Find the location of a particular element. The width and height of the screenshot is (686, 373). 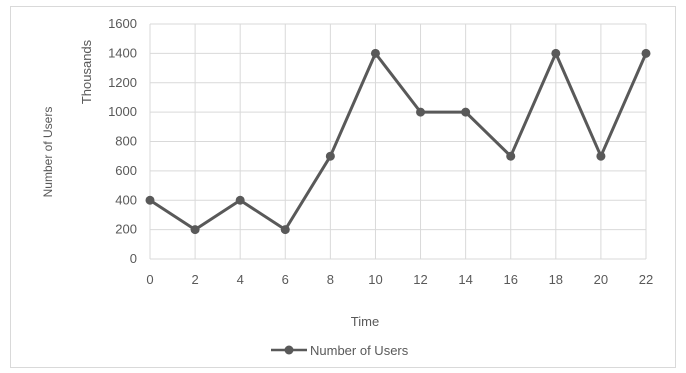

legend-marker-icon is located at coordinates (289, 350).